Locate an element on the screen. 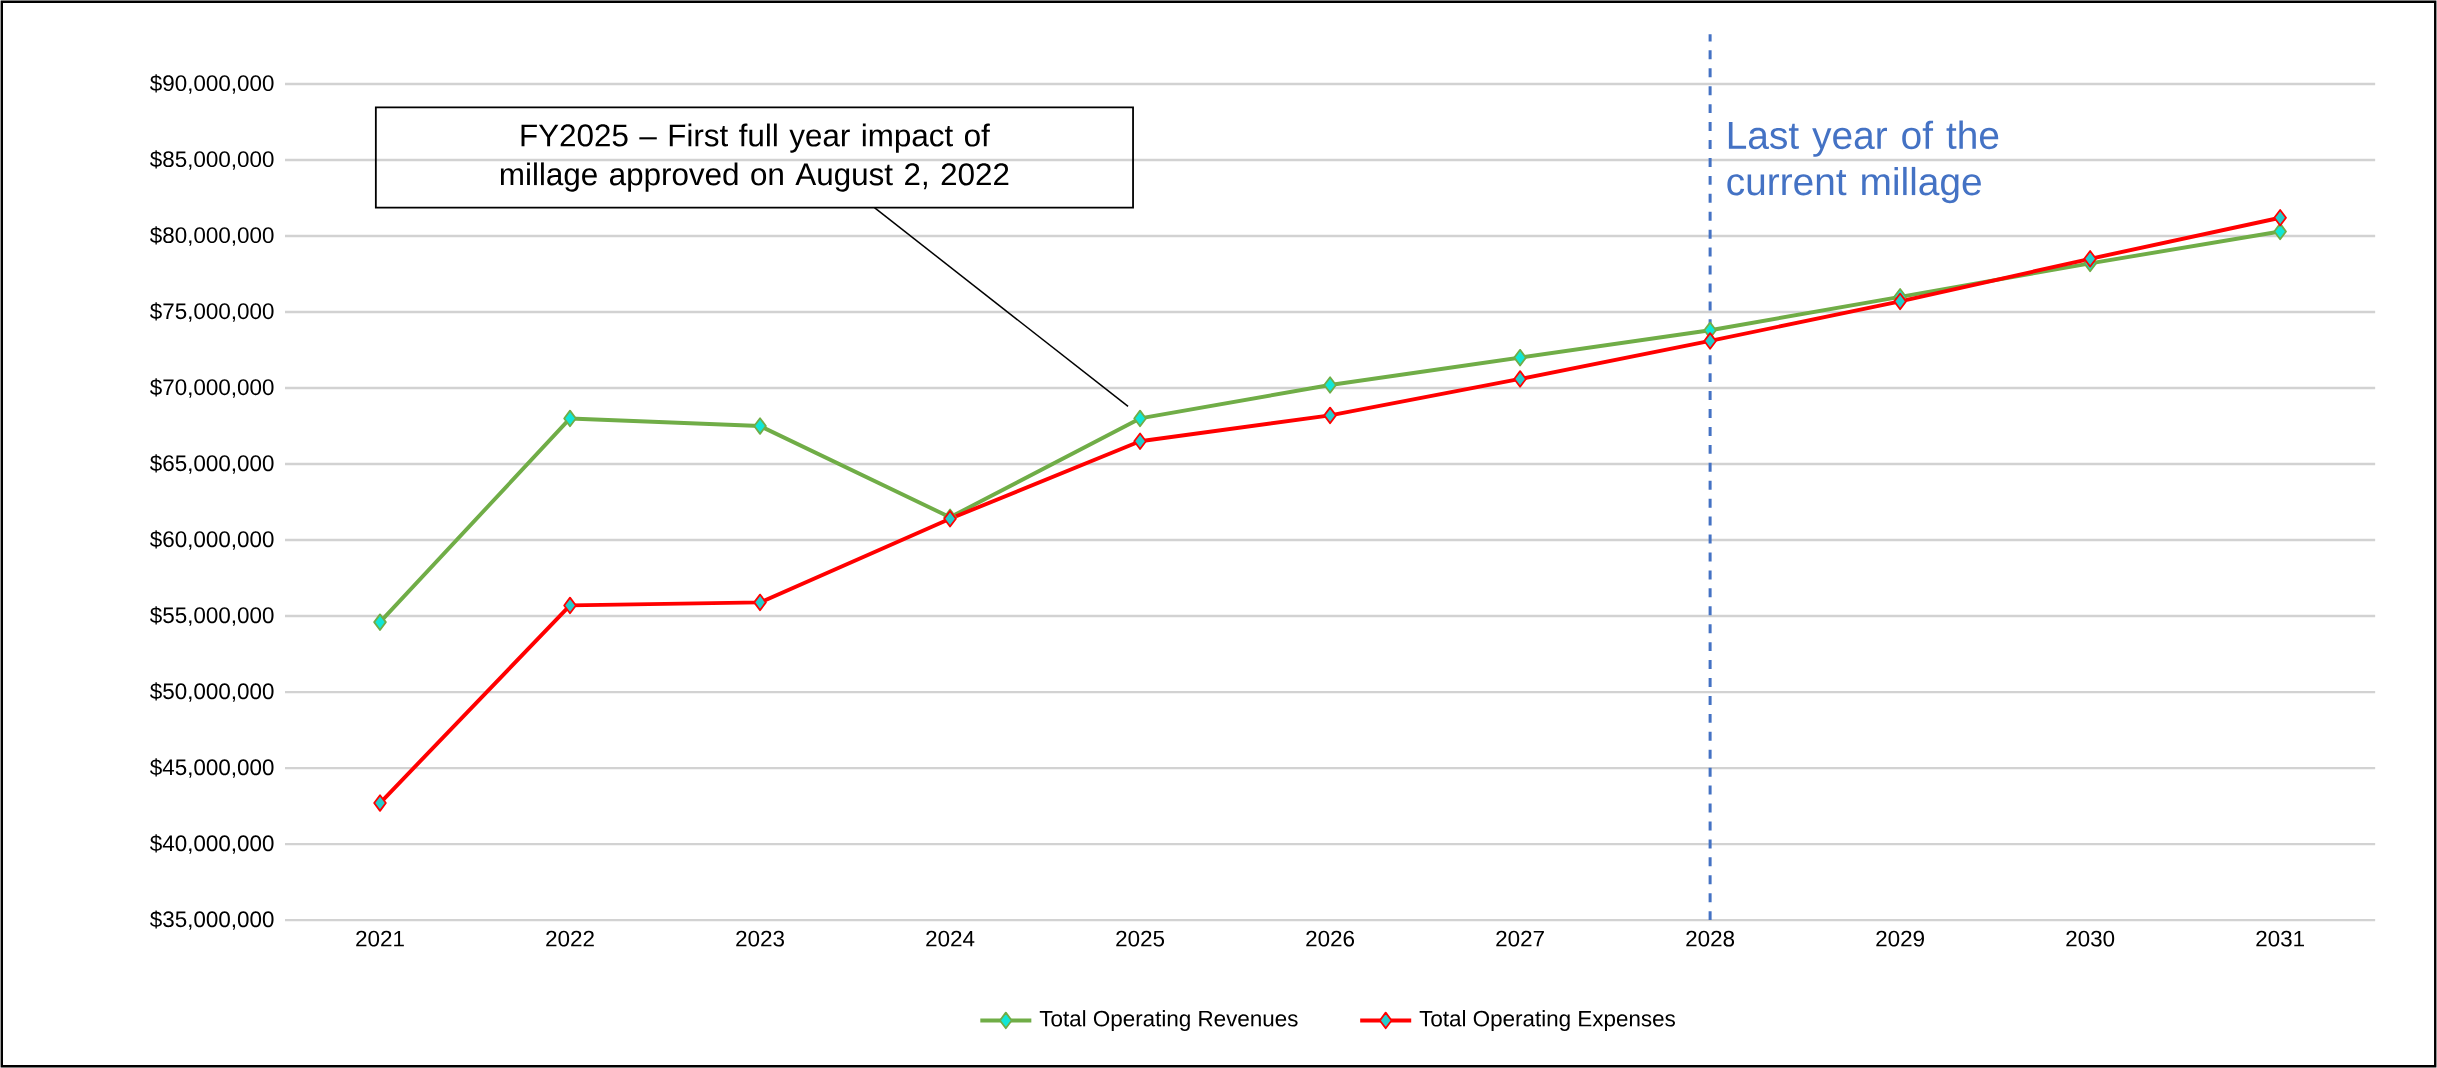 This screenshot has width=2437, height=1068. legend-label: Total Operating Expenses is located at coordinates (1547, 1020).